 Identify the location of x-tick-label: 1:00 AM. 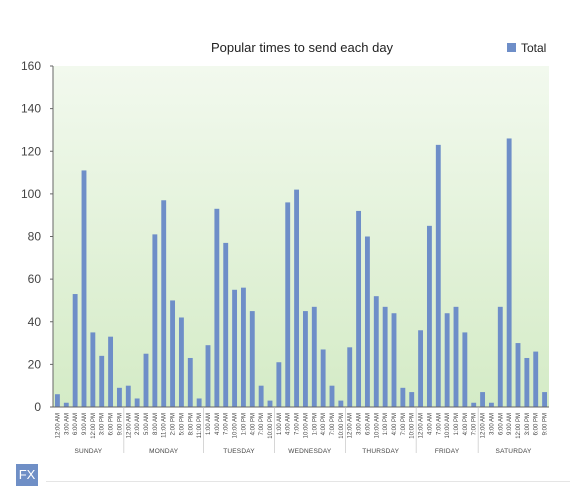
(280, 424).